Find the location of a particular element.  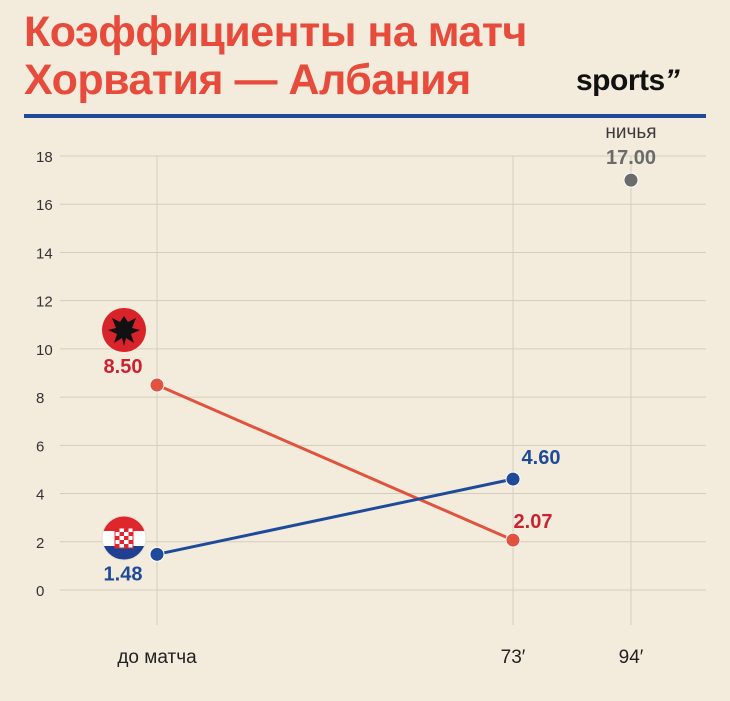

y-tick-label: 10 is located at coordinates (44, 350).